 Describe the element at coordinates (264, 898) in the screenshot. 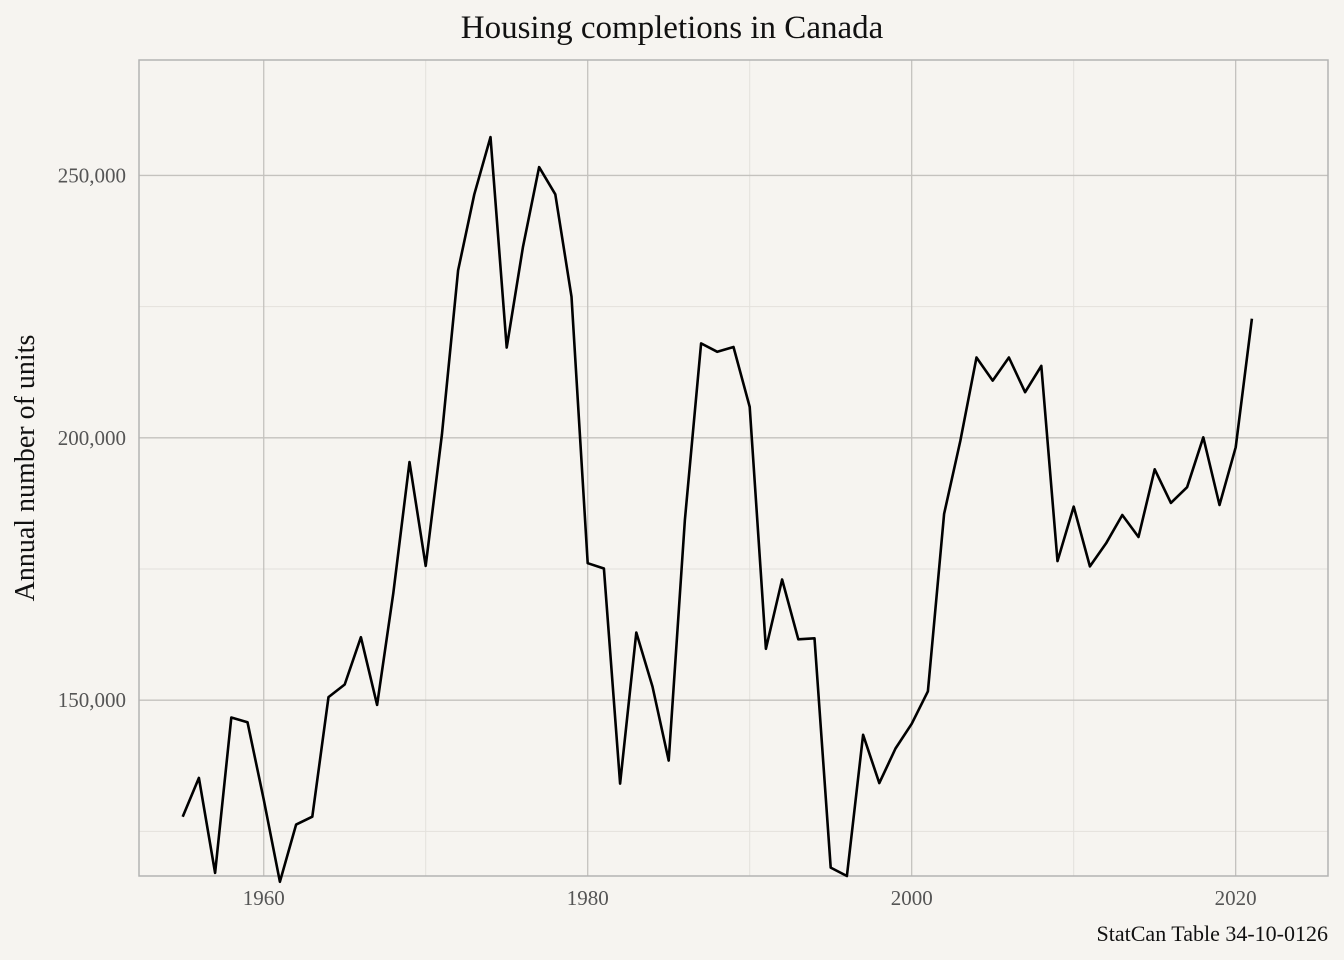

I see `x-tick-label: 1960` at that location.